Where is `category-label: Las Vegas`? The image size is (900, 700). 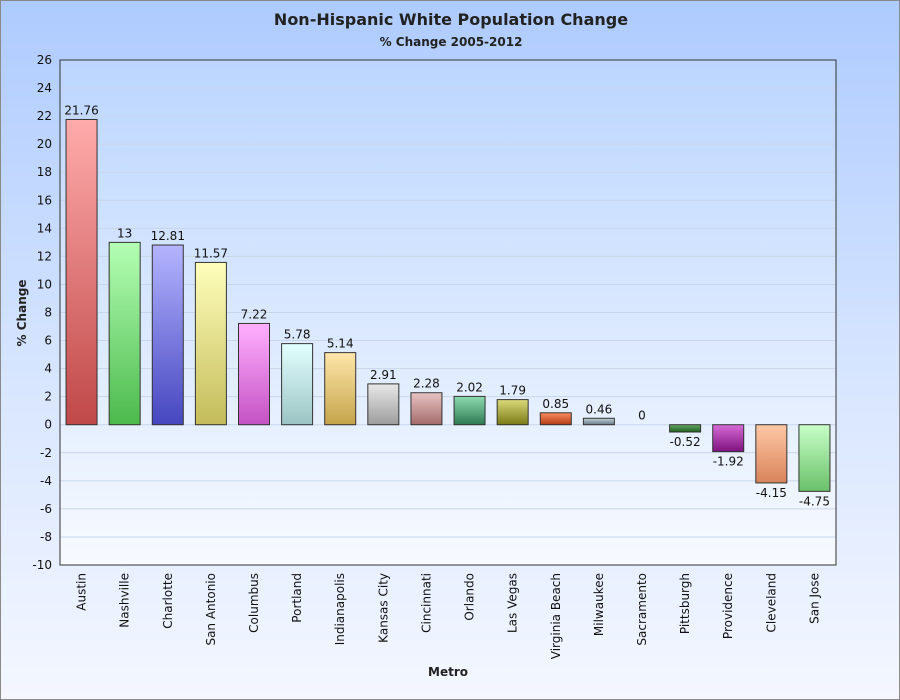
category-label: Las Vegas is located at coordinates (513, 603).